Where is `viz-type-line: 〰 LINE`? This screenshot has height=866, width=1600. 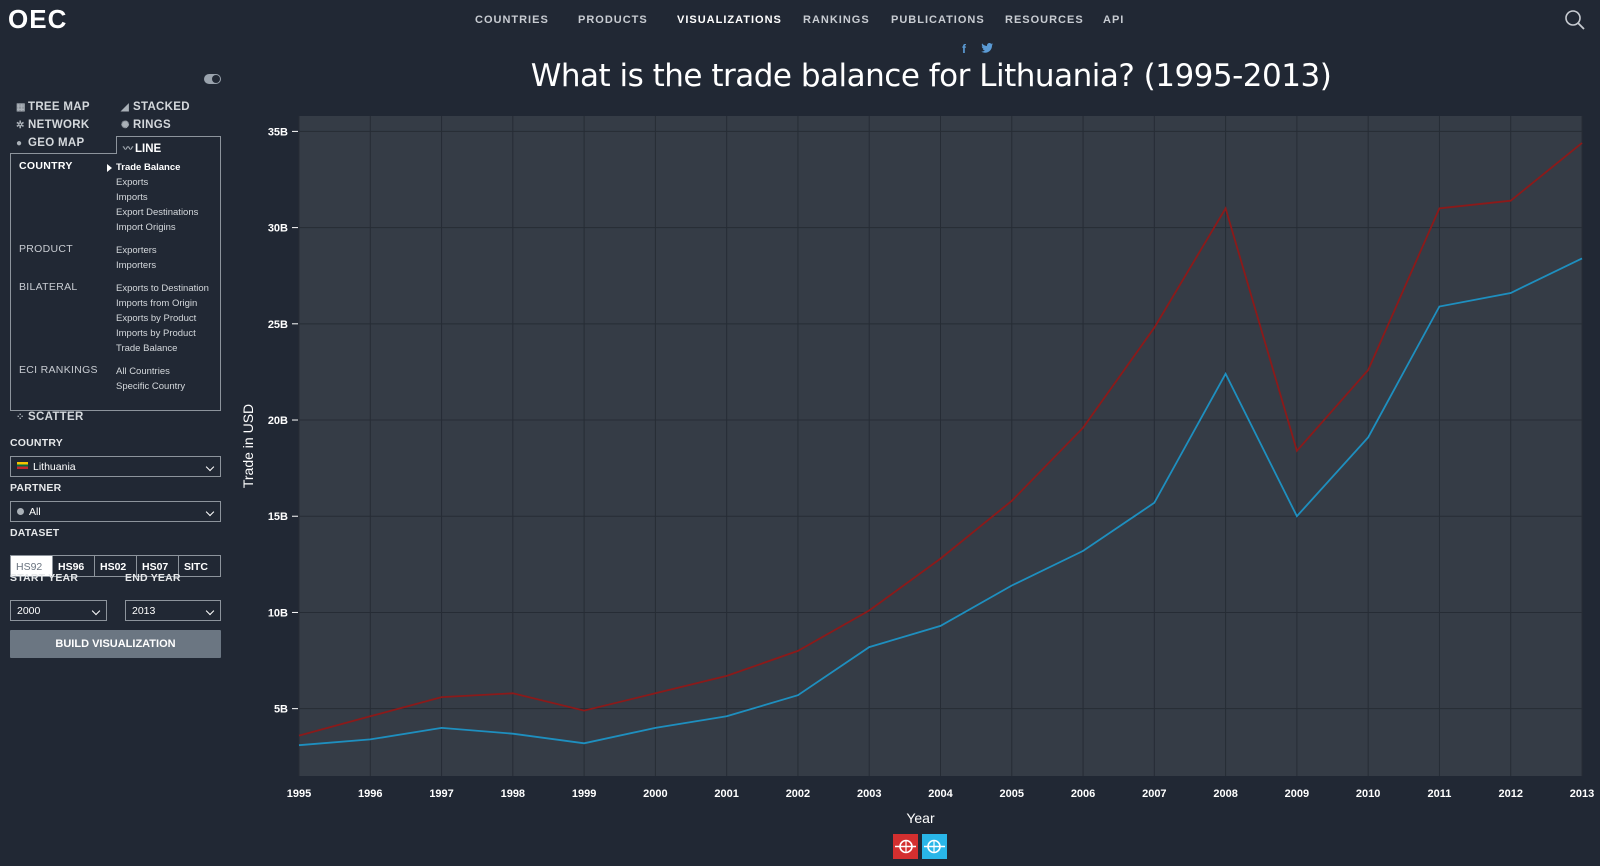
viz-type-line: 〰 LINE is located at coordinates (168, 145).